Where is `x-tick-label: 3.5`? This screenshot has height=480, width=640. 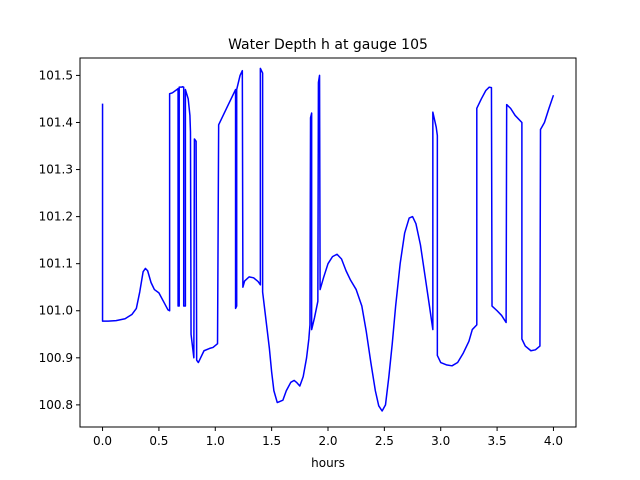
x-tick-label: 3.5 is located at coordinates (497, 441).